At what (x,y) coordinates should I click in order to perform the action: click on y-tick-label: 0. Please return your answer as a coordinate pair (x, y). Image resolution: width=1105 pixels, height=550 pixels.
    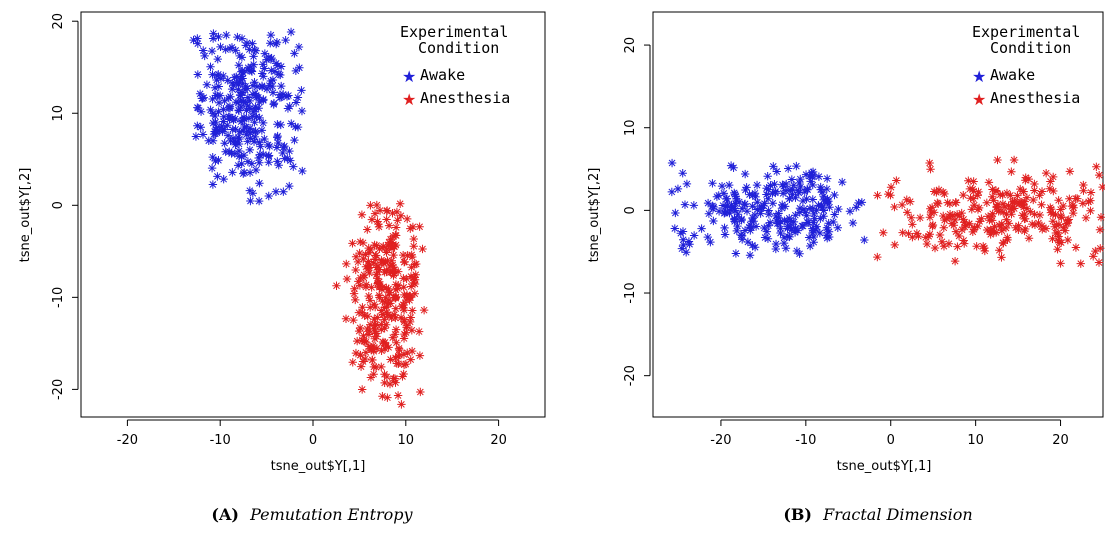
    Looking at the image, I should click on (58, 205).